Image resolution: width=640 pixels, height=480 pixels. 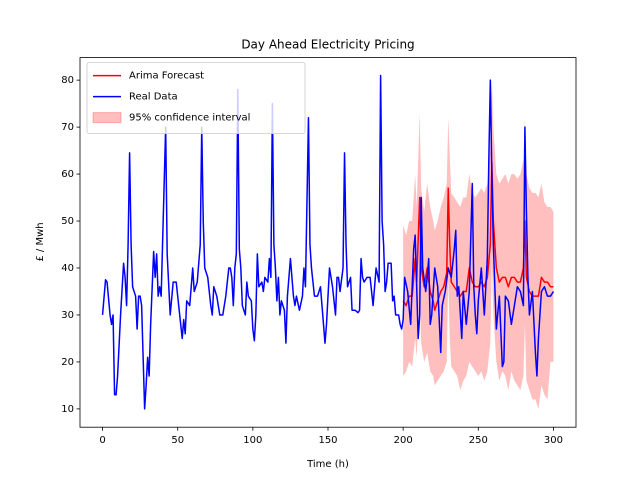 What do you see at coordinates (478, 236) in the screenshot?
I see `series-line` at bounding box center [478, 236].